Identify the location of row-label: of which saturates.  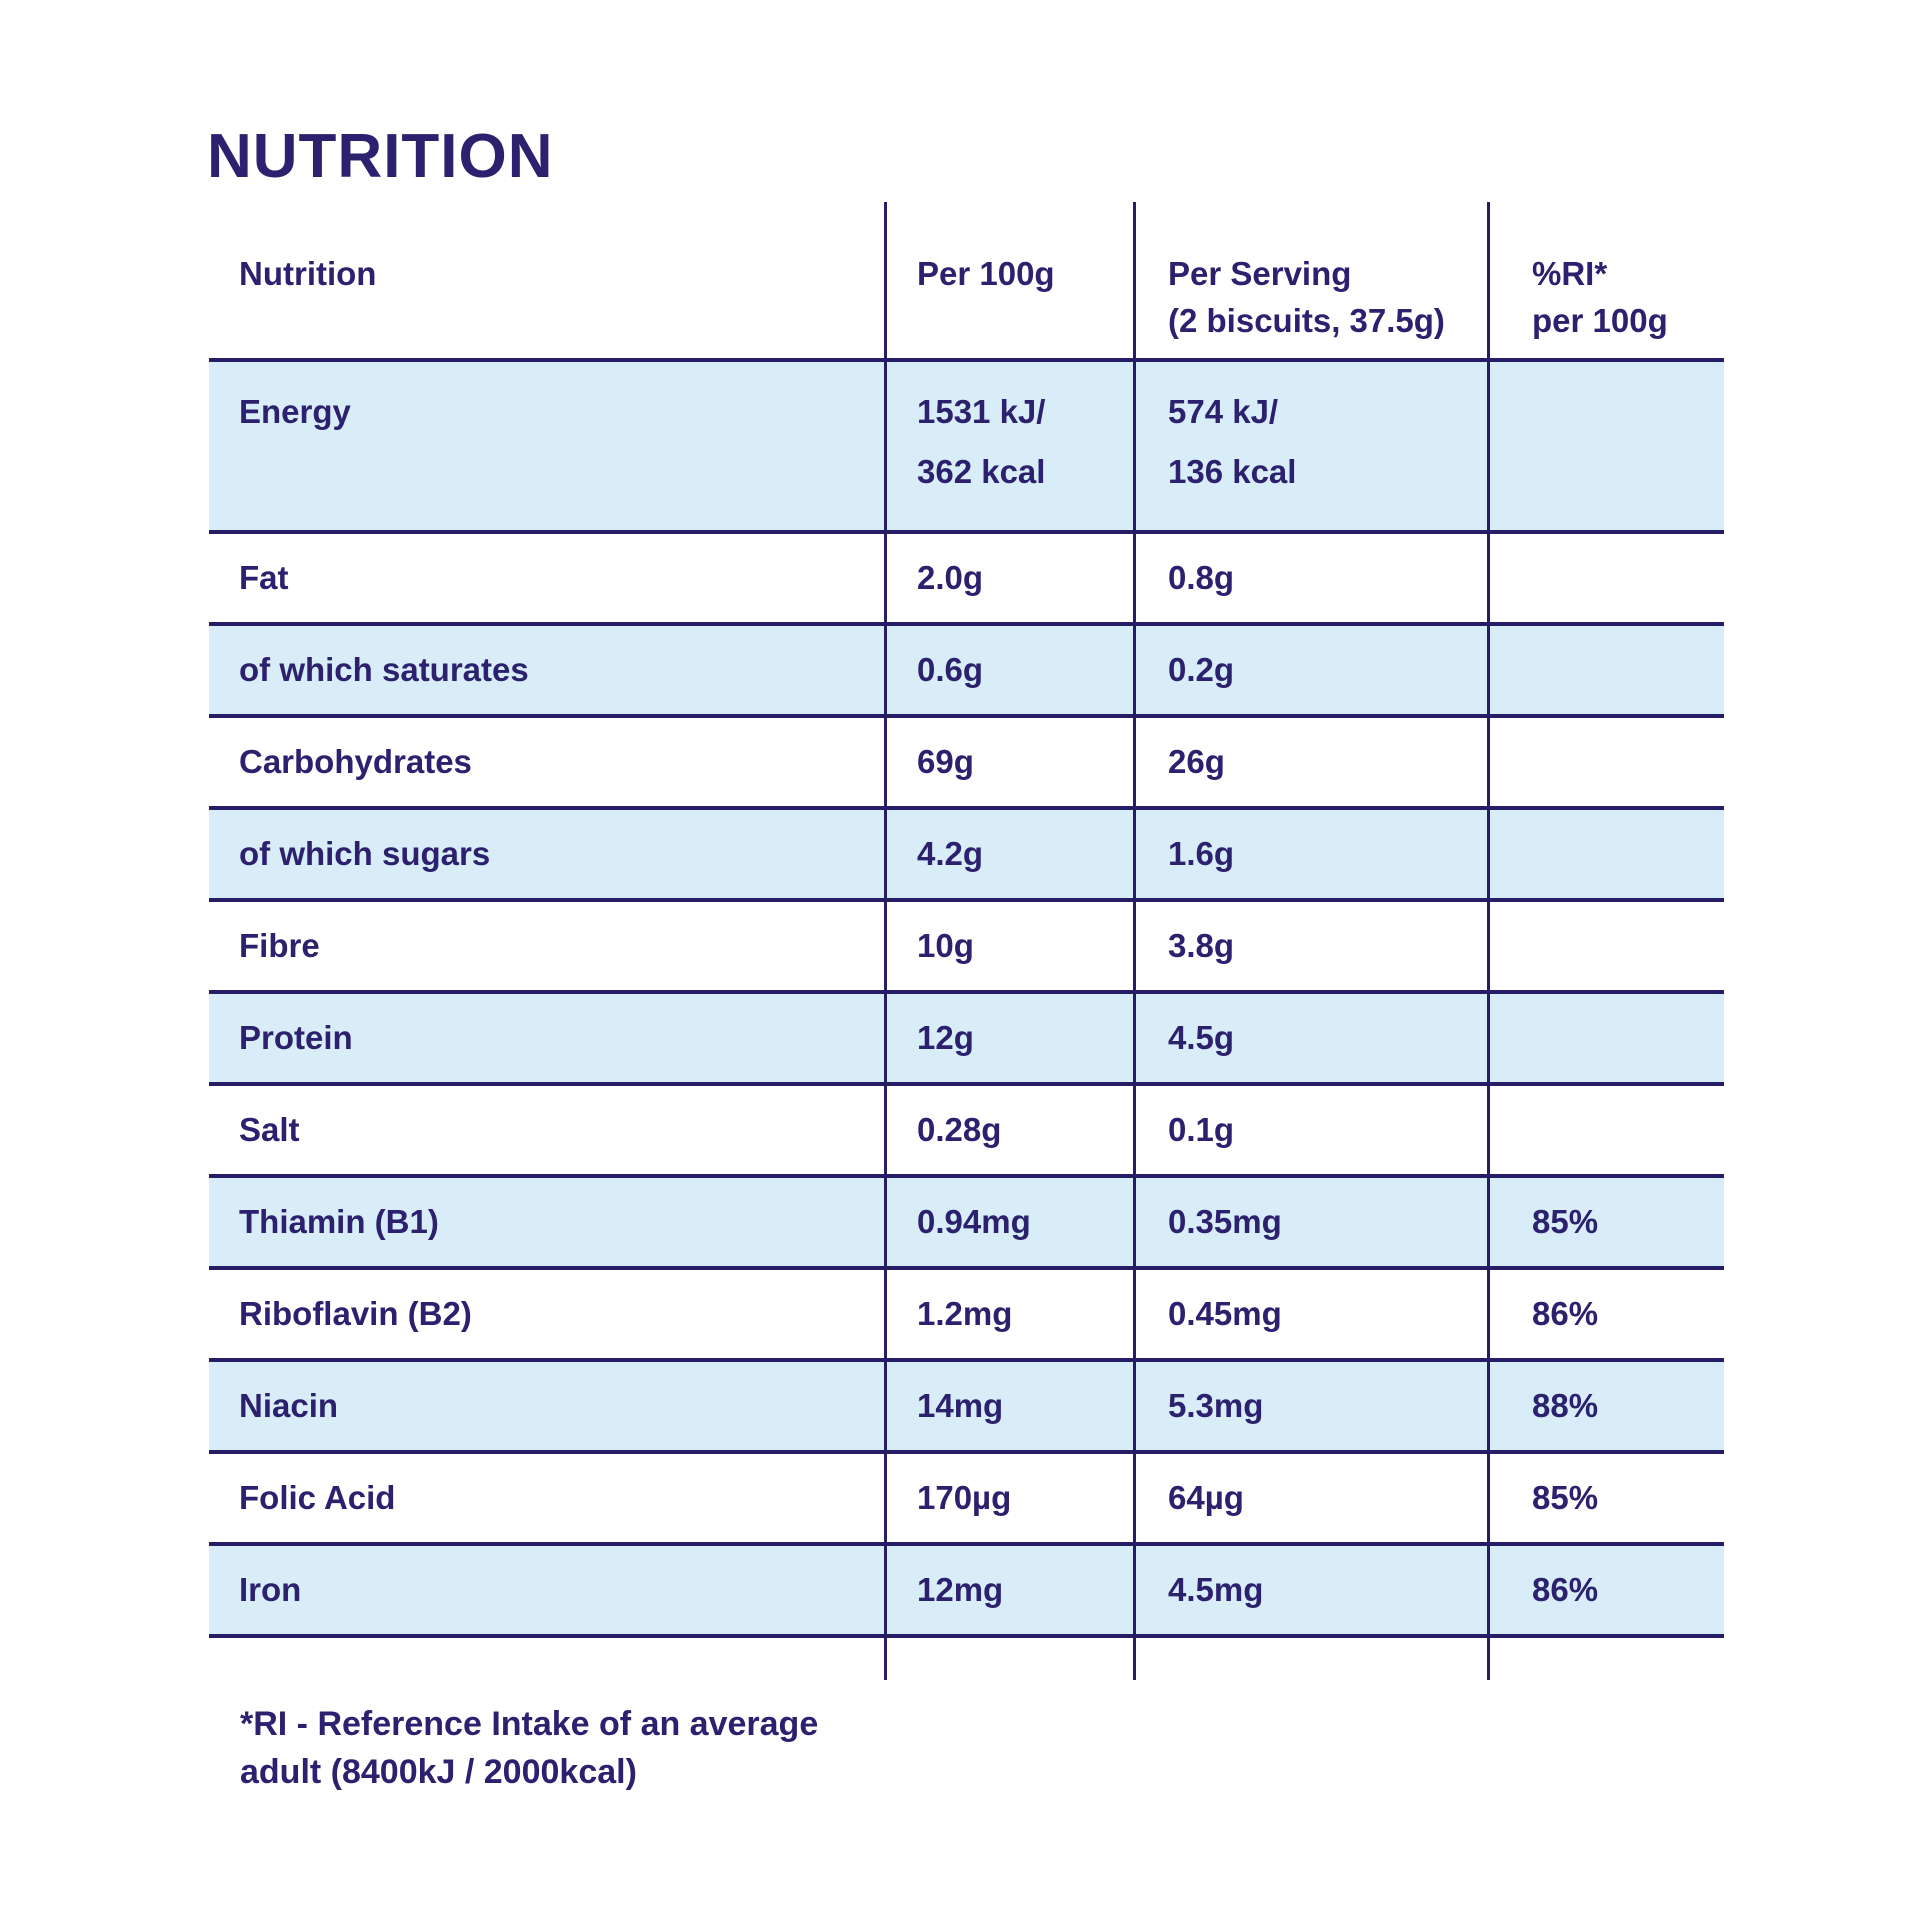
(546, 668).